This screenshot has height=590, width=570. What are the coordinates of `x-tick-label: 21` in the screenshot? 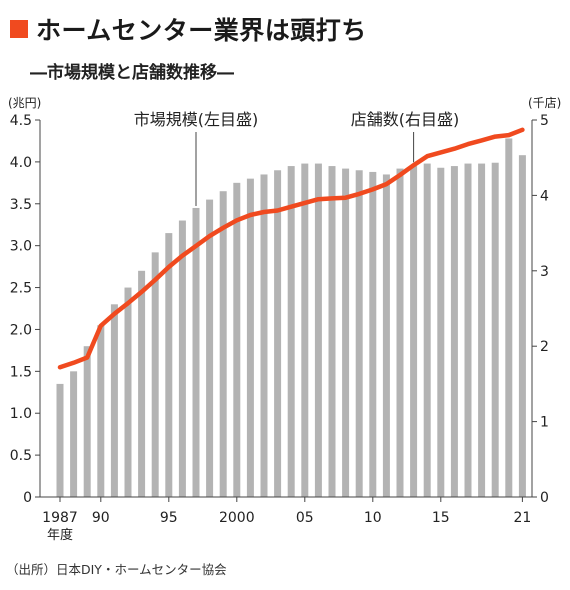 It's located at (522, 518).